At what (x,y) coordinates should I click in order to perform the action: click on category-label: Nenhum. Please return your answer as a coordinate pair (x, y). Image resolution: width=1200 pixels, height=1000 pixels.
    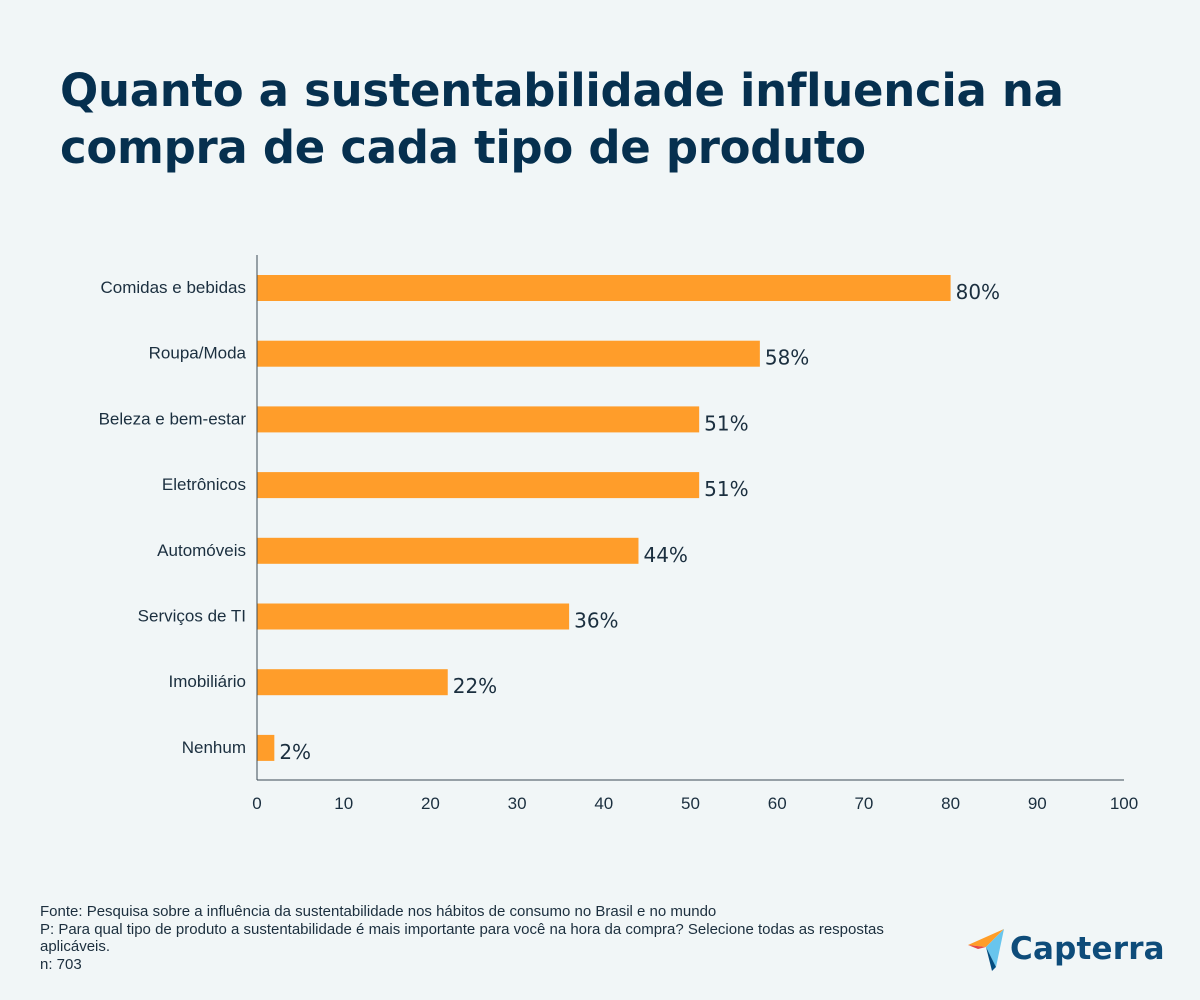
    Looking at the image, I should click on (214, 747).